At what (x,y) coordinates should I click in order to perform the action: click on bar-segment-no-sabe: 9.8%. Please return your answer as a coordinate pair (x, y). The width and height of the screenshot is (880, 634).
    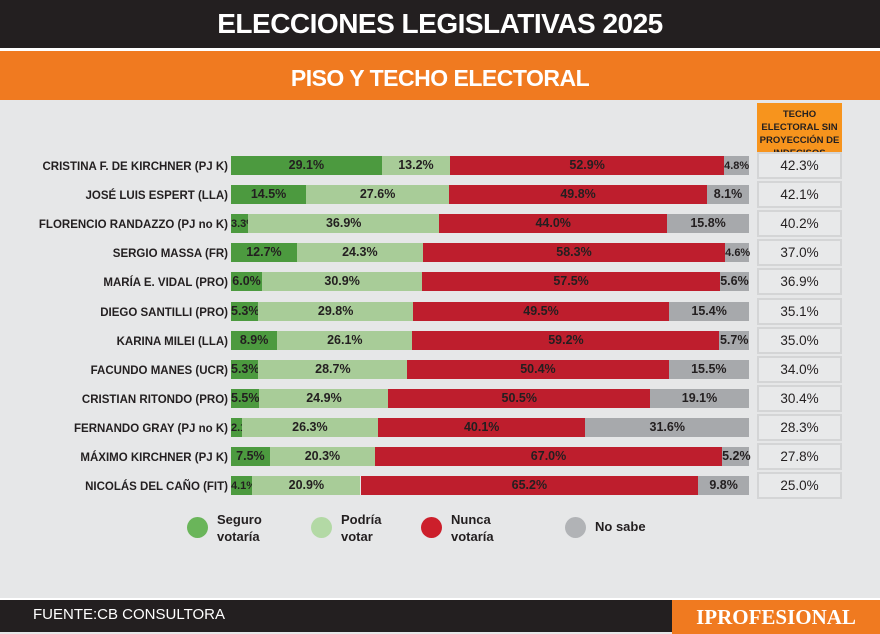
    Looking at the image, I should click on (723, 486).